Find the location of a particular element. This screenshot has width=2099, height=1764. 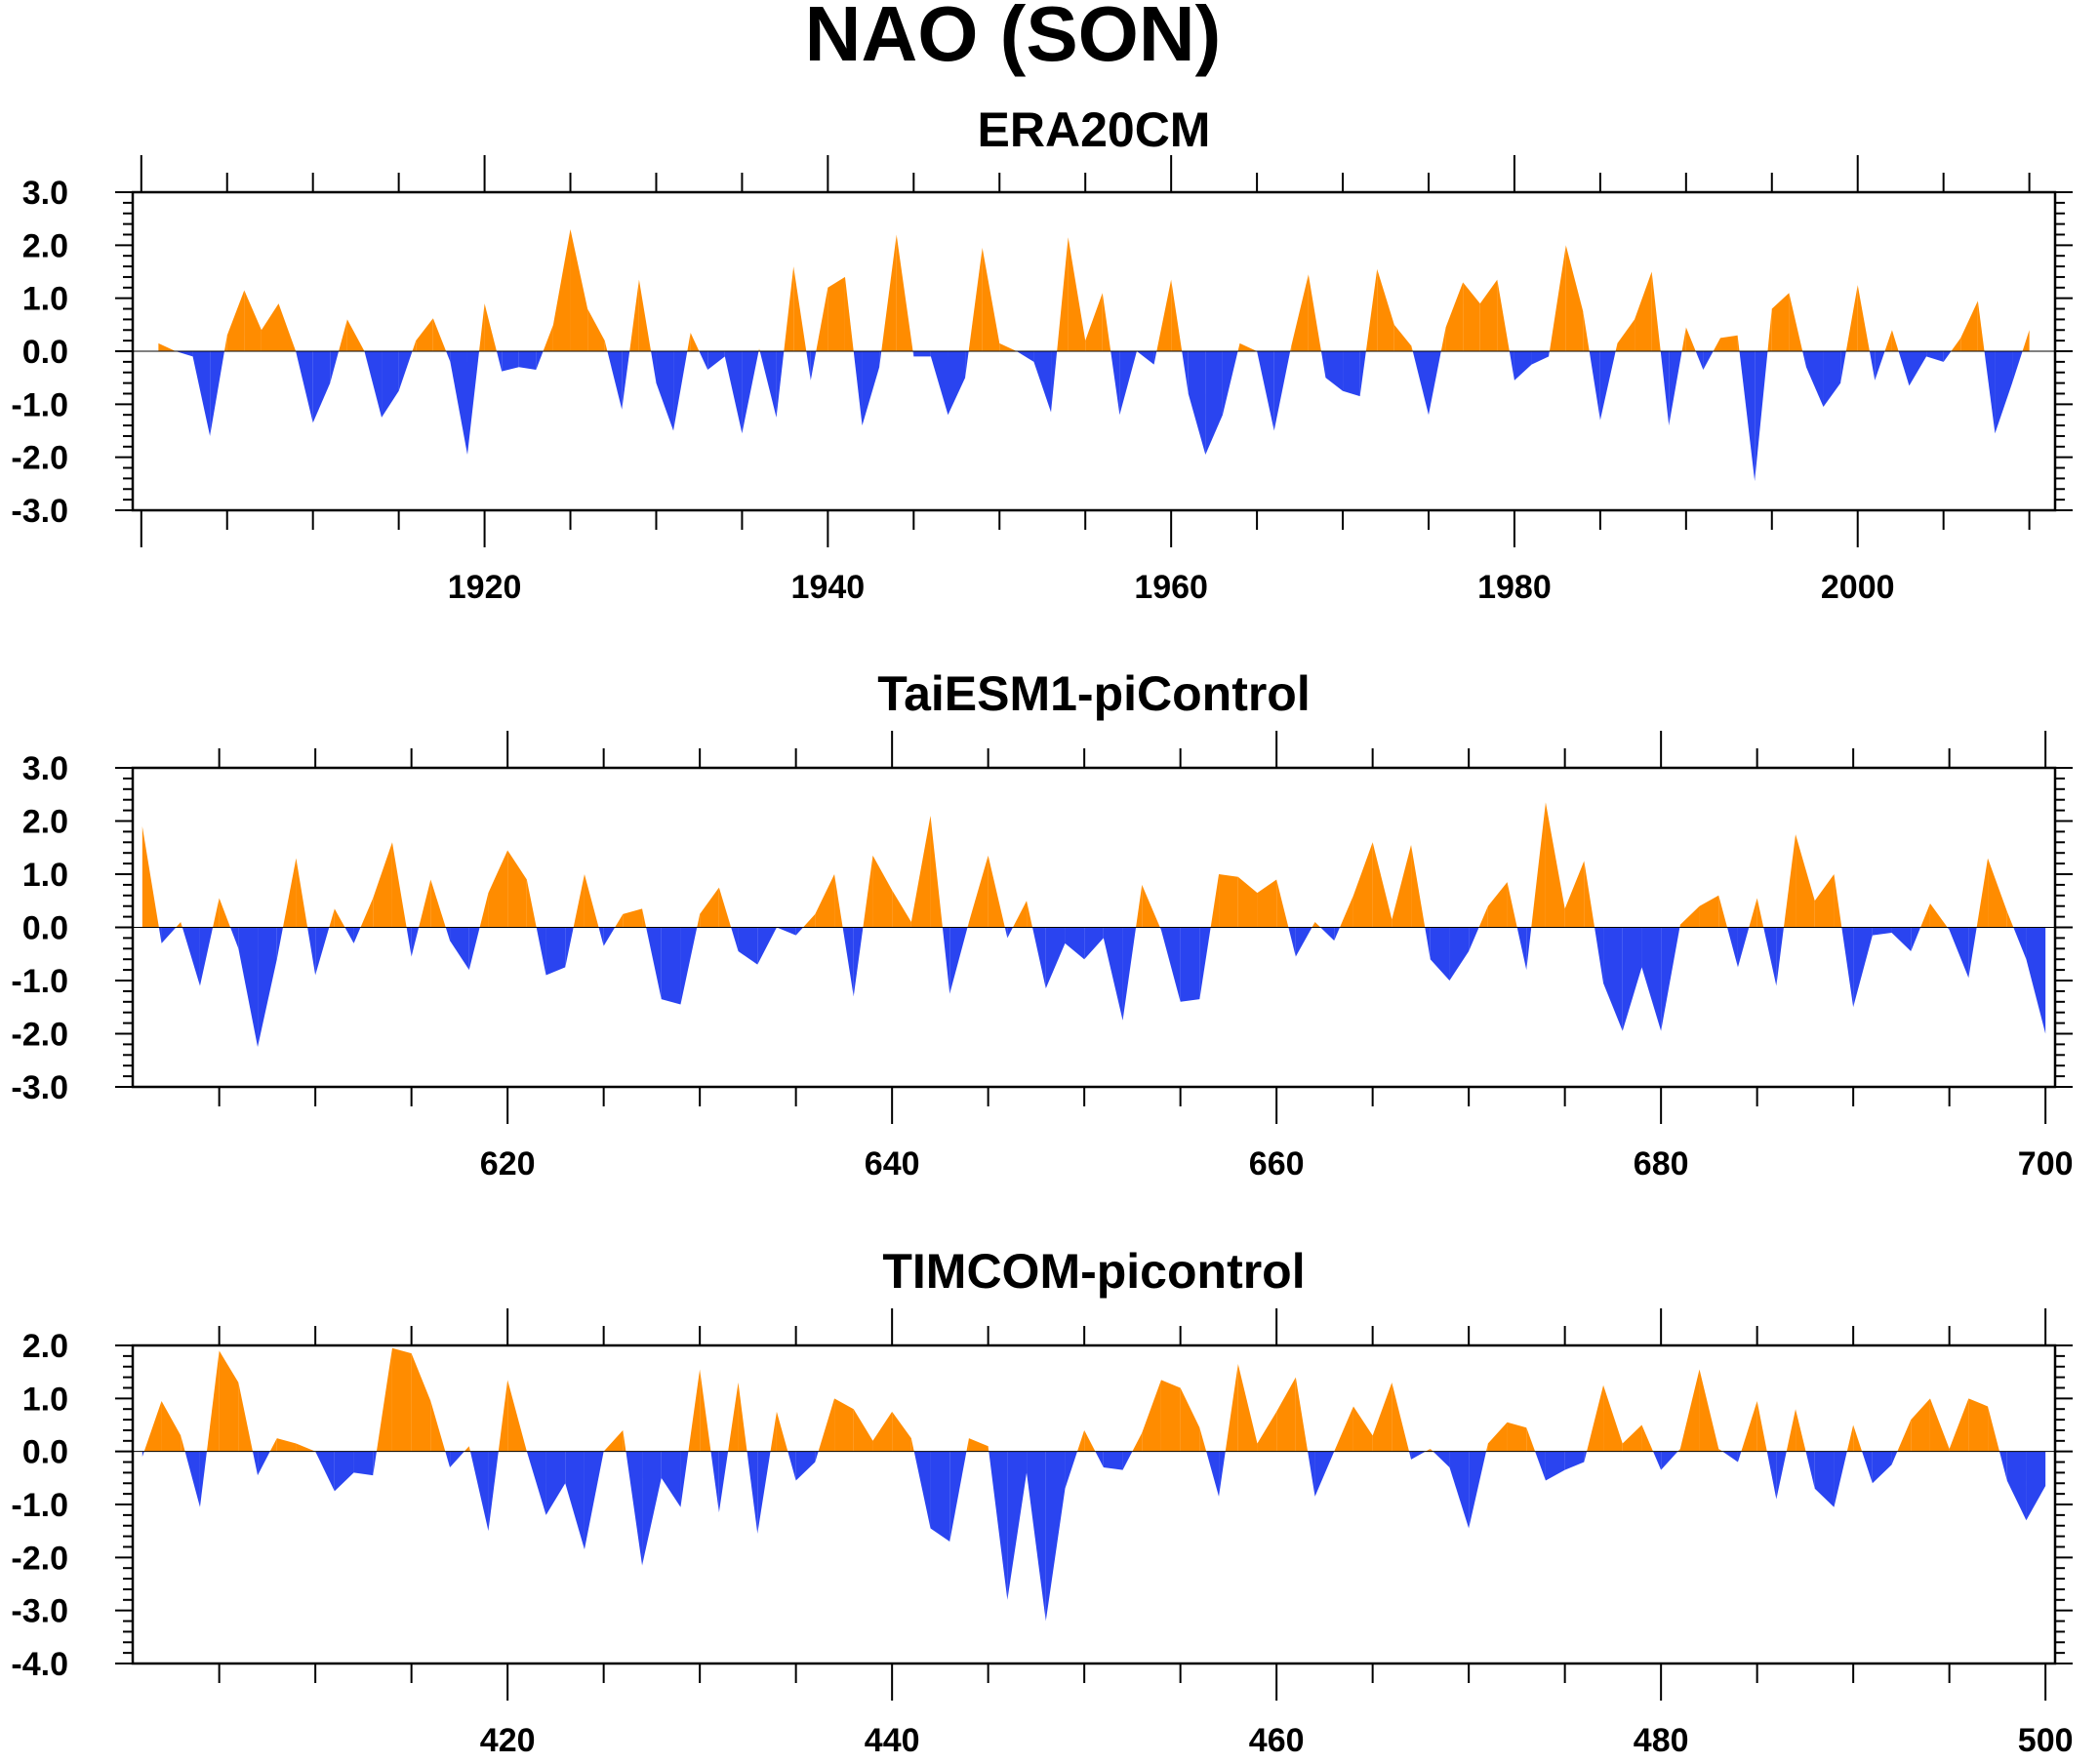

y-tick-label: 1.0 is located at coordinates (45, 875).